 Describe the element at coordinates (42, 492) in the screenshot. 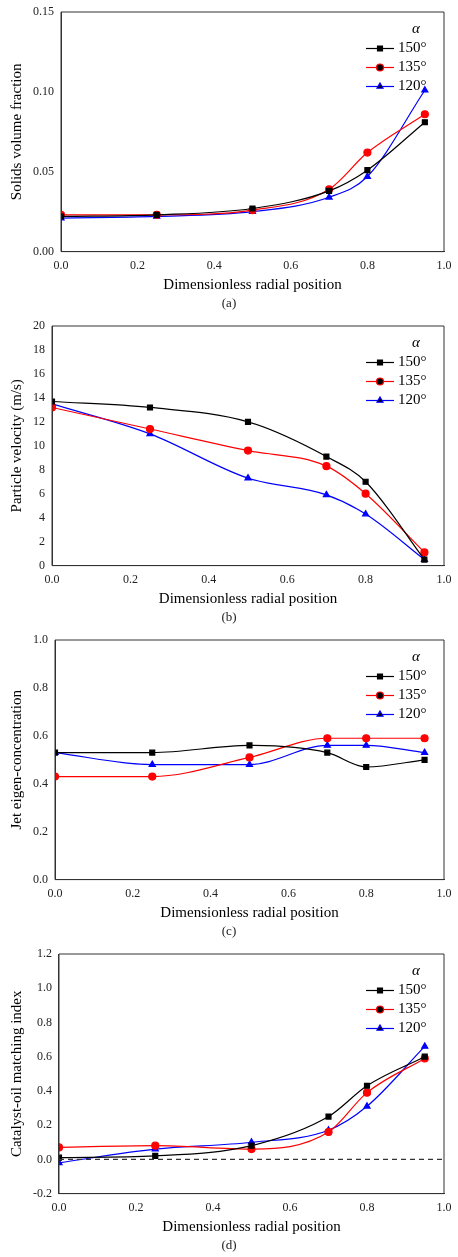

I see `y-tick-label: 6` at that location.